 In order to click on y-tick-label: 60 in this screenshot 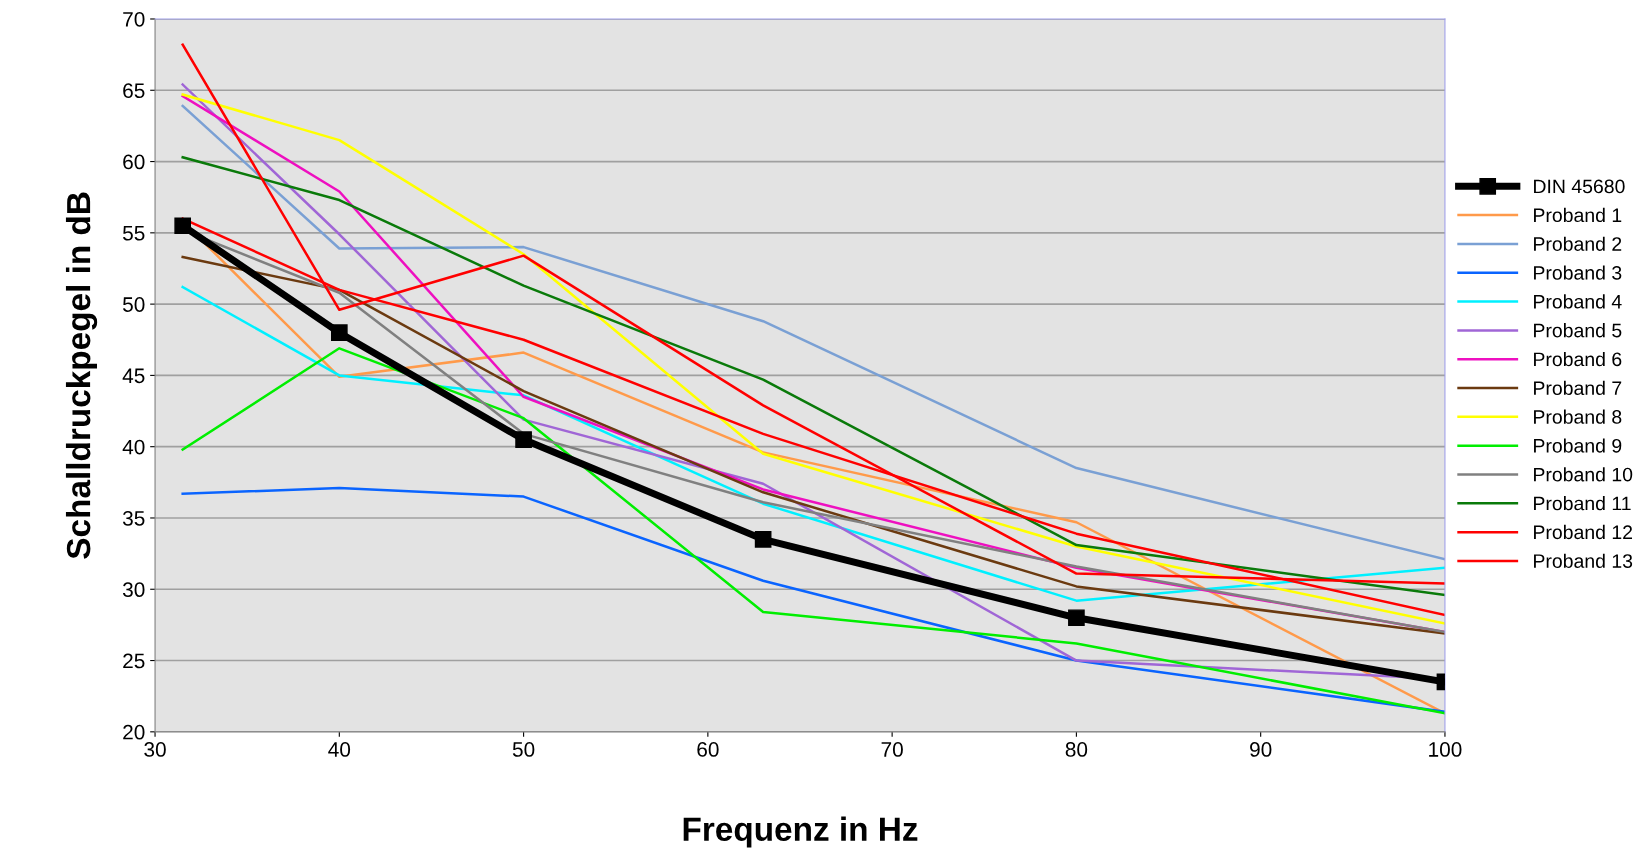, I will do `click(134, 162)`.